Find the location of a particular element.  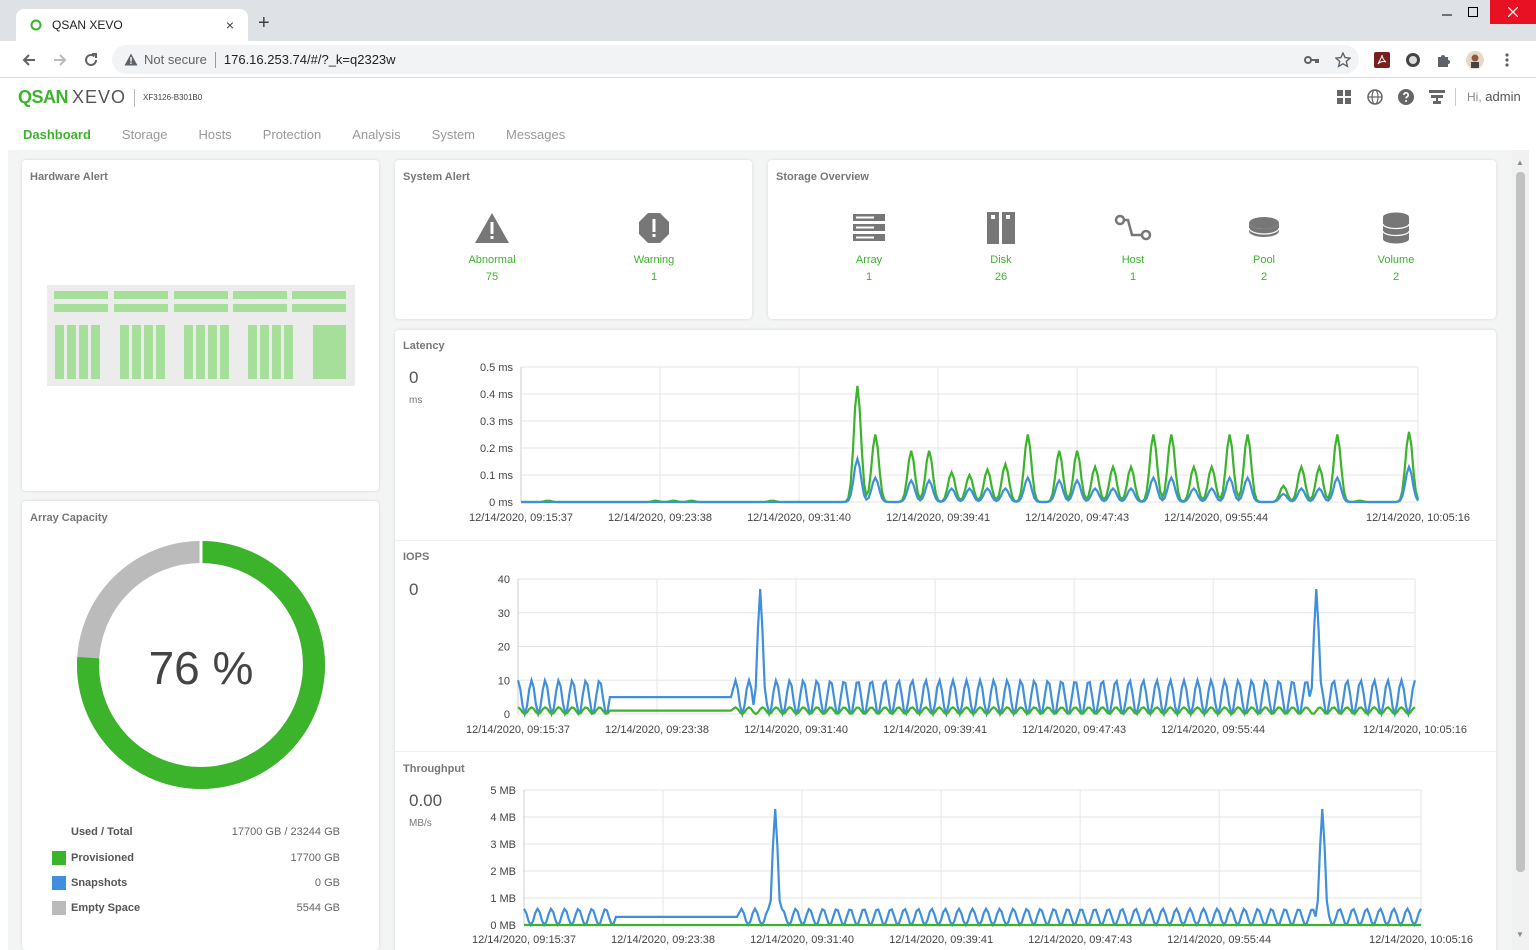

pdf-extension-icon is located at coordinates (1382, 60).